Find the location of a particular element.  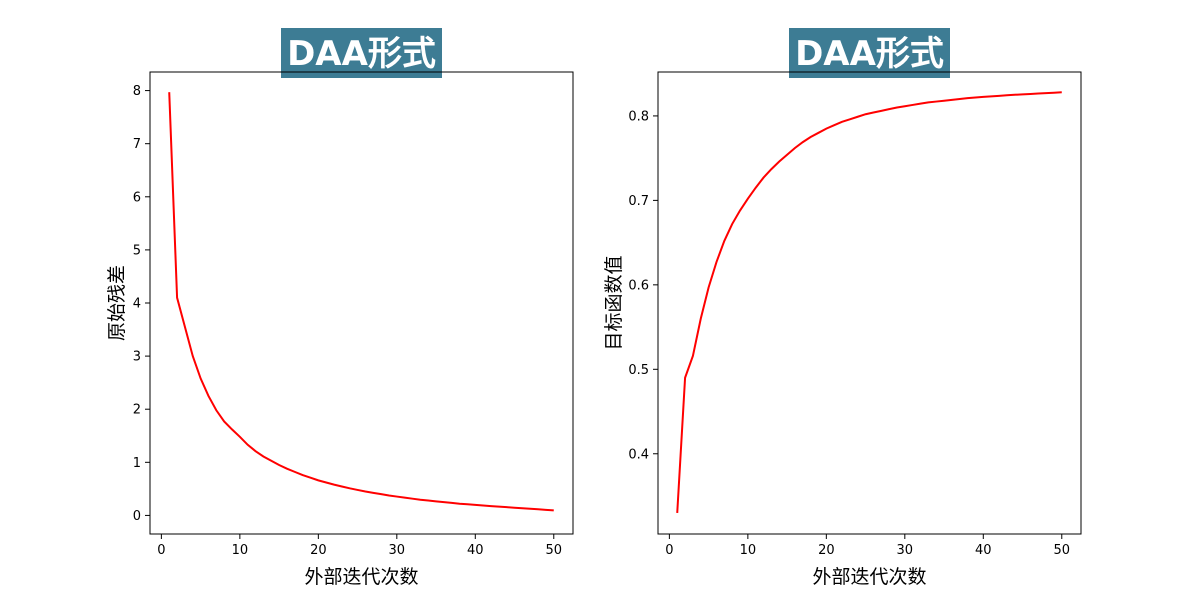

chart-left-ytick-label: 0 is located at coordinates (137, 516).